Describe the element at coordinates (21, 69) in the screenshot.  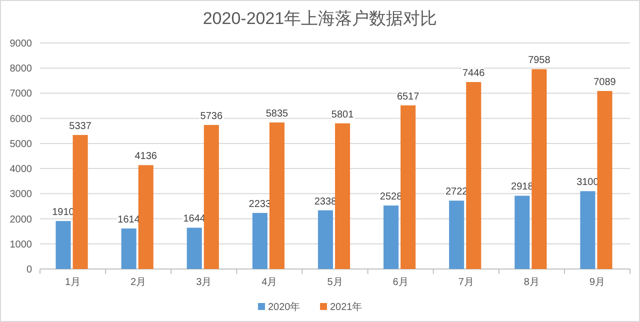
I see `y-tick-label: 8000` at that location.